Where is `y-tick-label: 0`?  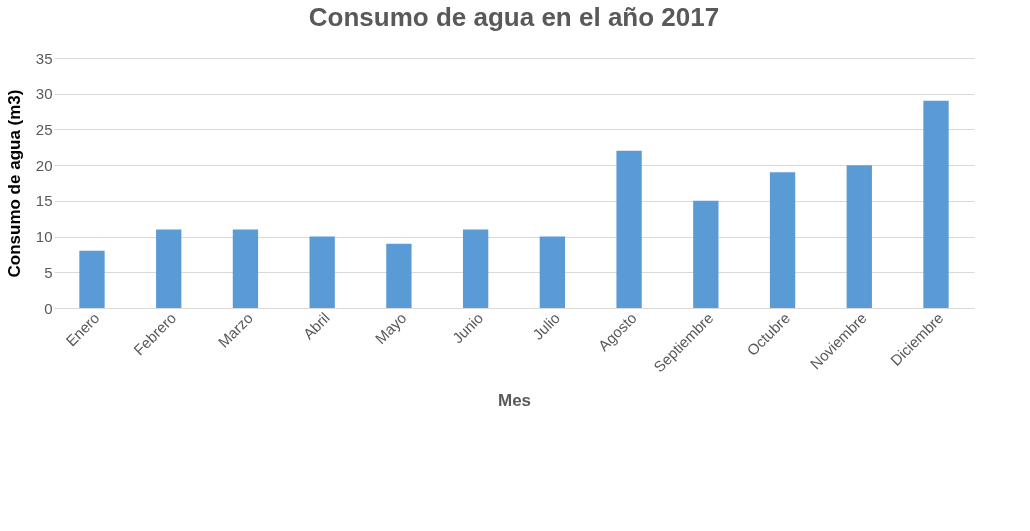 y-tick-label: 0 is located at coordinates (48, 308).